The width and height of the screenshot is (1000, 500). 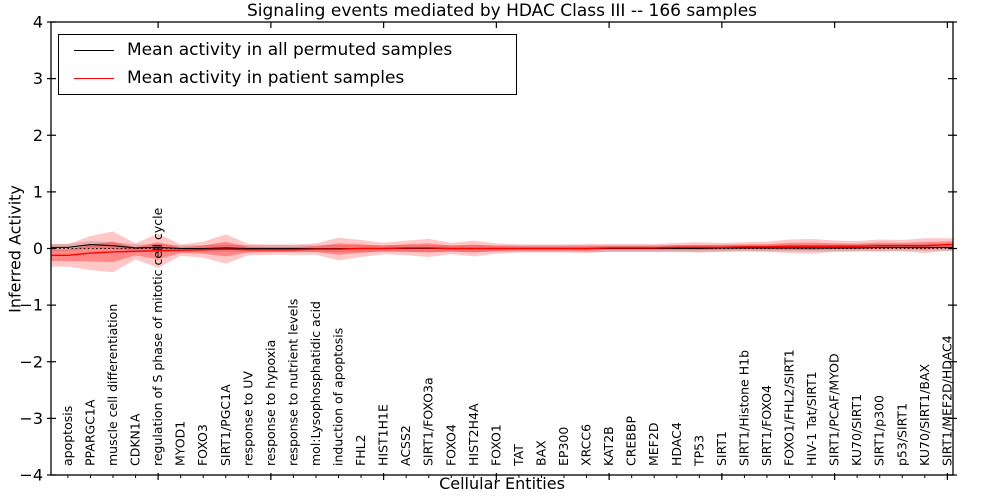 What do you see at coordinates (653, 444) in the screenshot?
I see `entity-label: MEF2D` at bounding box center [653, 444].